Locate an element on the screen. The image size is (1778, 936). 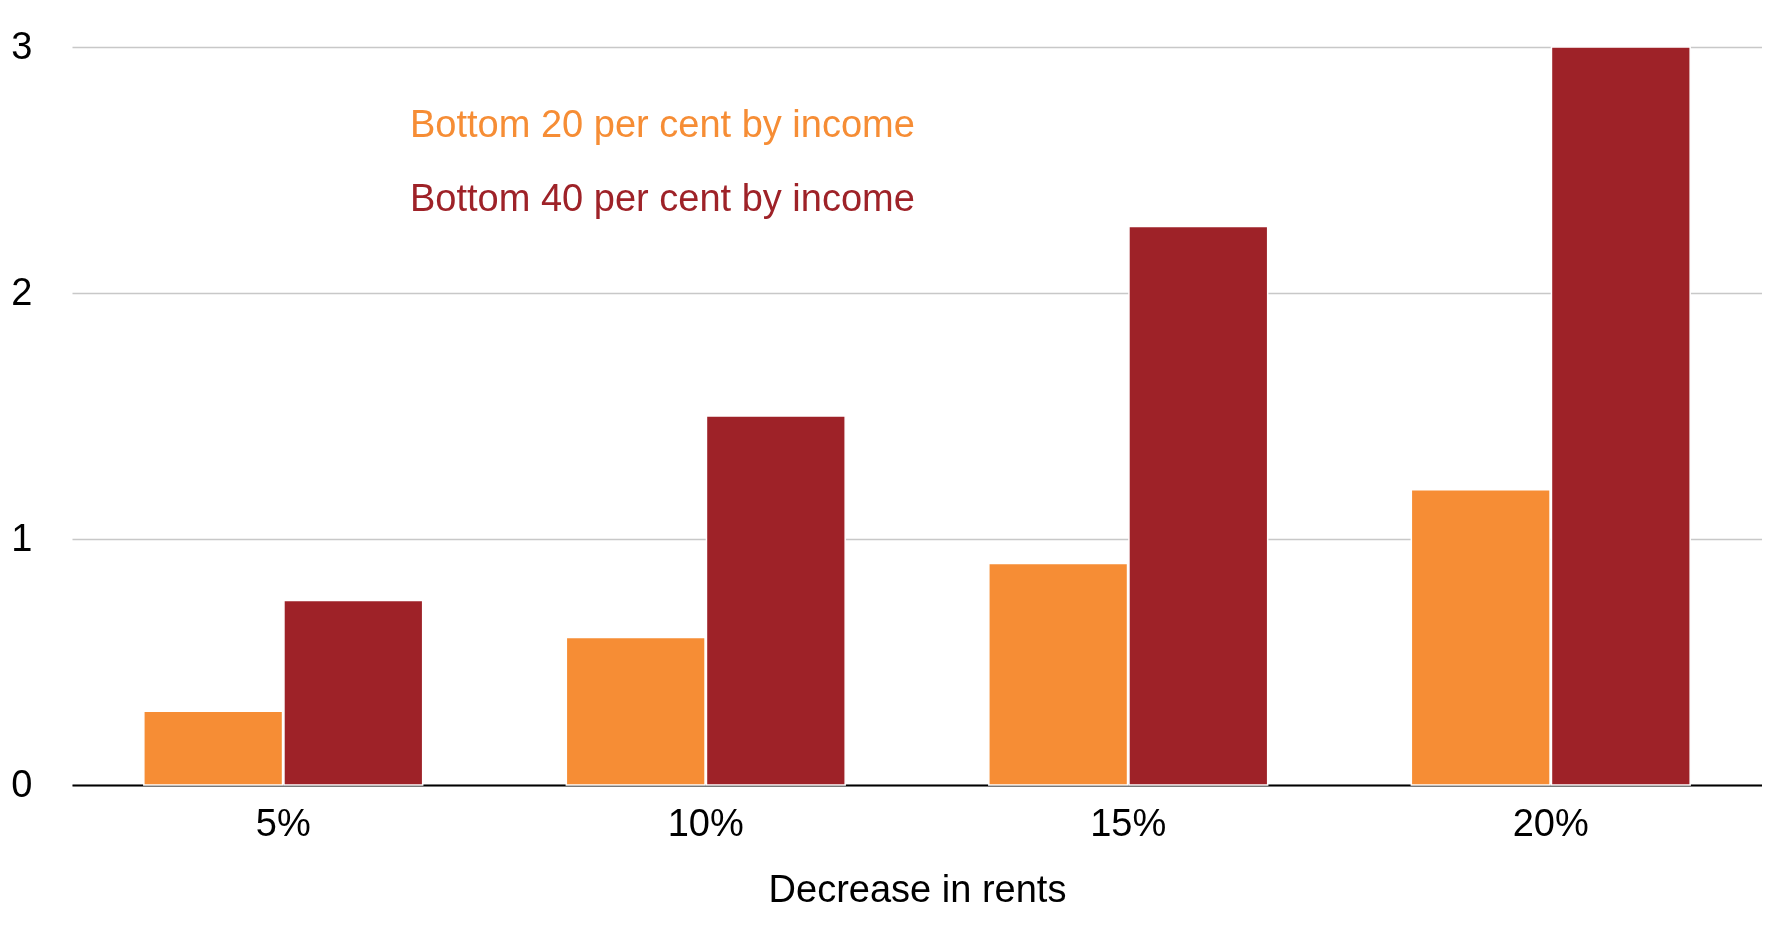
x-axis-title: Decrease in rents is located at coordinates (917, 888).